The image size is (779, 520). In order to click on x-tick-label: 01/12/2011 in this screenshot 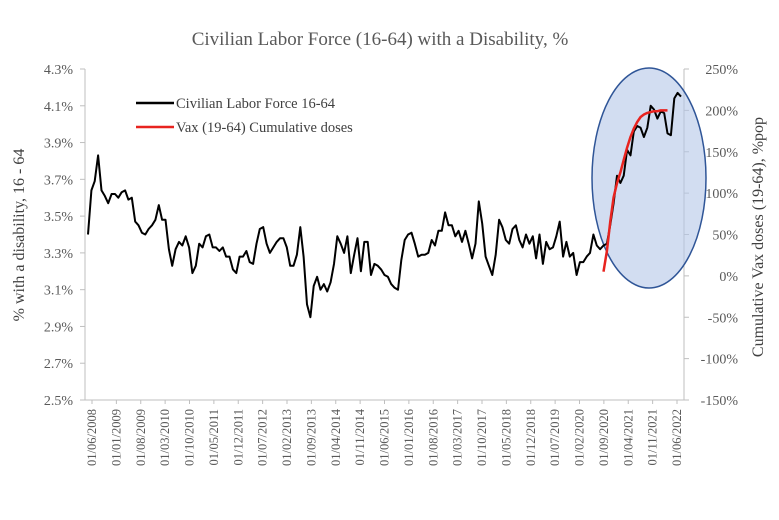, I will do `click(238, 437)`.